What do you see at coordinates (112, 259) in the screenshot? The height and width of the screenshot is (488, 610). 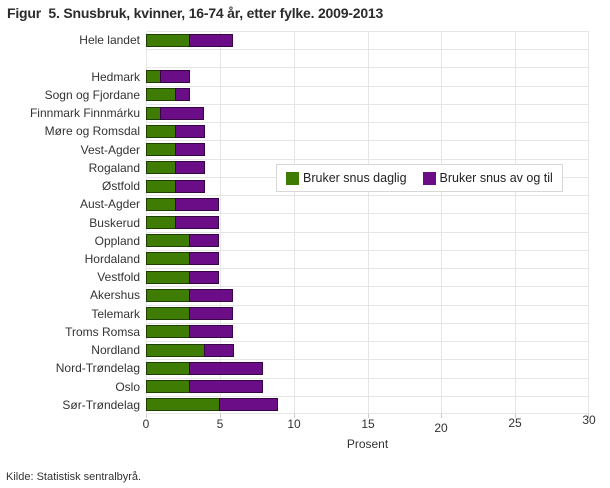 I see `category-label: Hordaland` at bounding box center [112, 259].